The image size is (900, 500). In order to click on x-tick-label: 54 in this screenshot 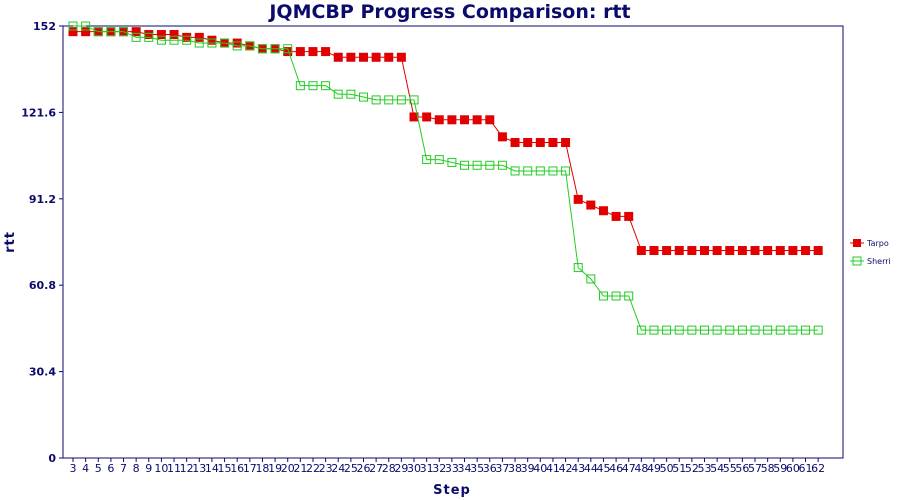, I will do `click(717, 468)`.